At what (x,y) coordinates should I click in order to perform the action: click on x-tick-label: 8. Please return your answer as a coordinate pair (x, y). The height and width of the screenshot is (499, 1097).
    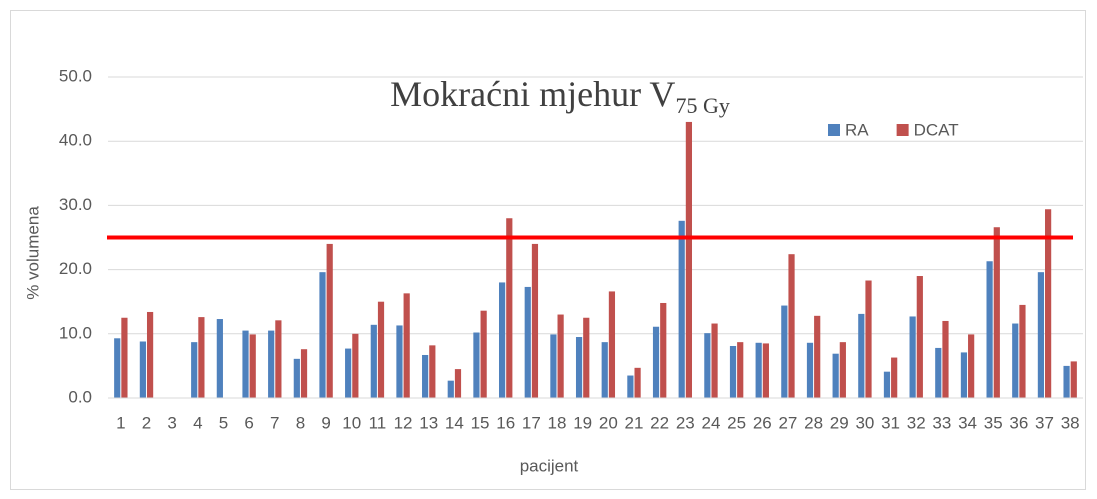
    Looking at the image, I should click on (300, 422).